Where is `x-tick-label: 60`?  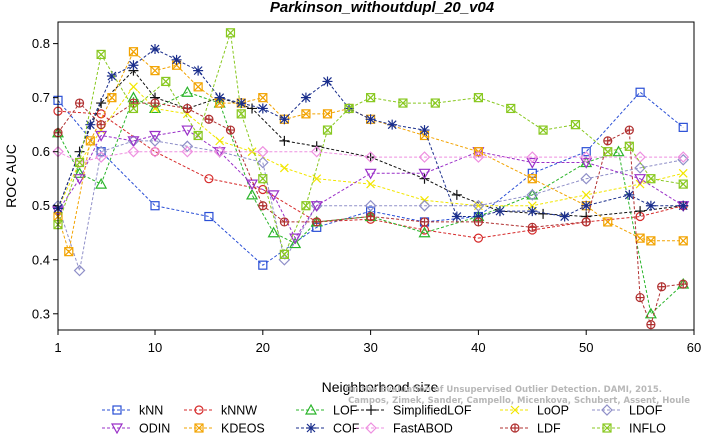 x-tick-label: 60 is located at coordinates (694, 347).